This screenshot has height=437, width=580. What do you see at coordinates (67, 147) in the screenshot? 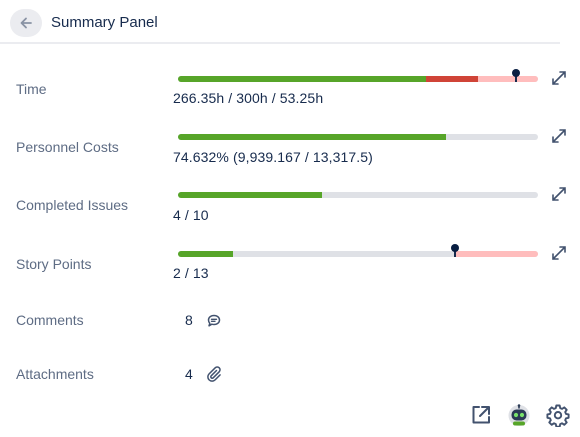
I see `personnel-costs-label: Personnel Costs` at bounding box center [67, 147].